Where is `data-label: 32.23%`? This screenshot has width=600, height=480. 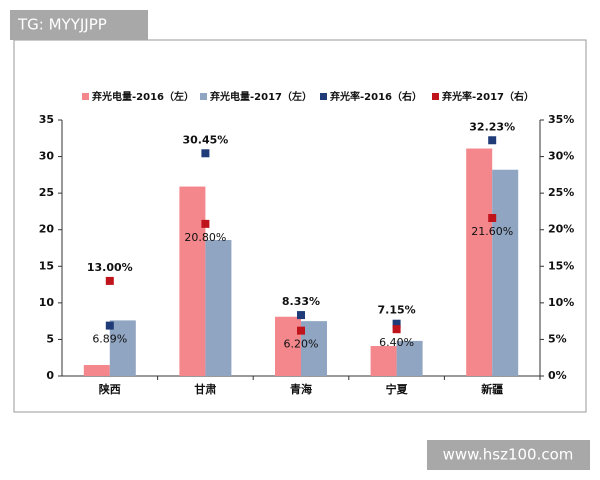
data-label: 32.23% is located at coordinates (492, 126).